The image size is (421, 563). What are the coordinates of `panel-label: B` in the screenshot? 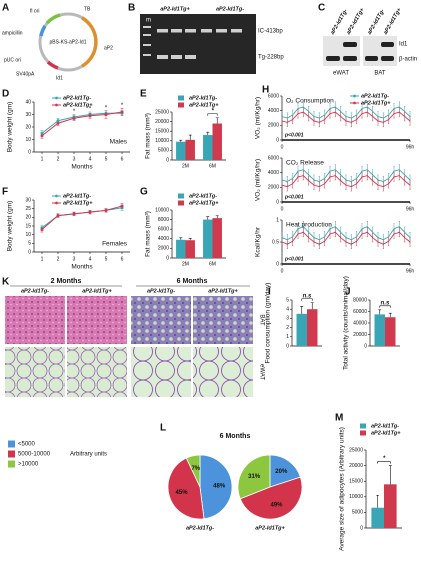 It's located at (131, 8).